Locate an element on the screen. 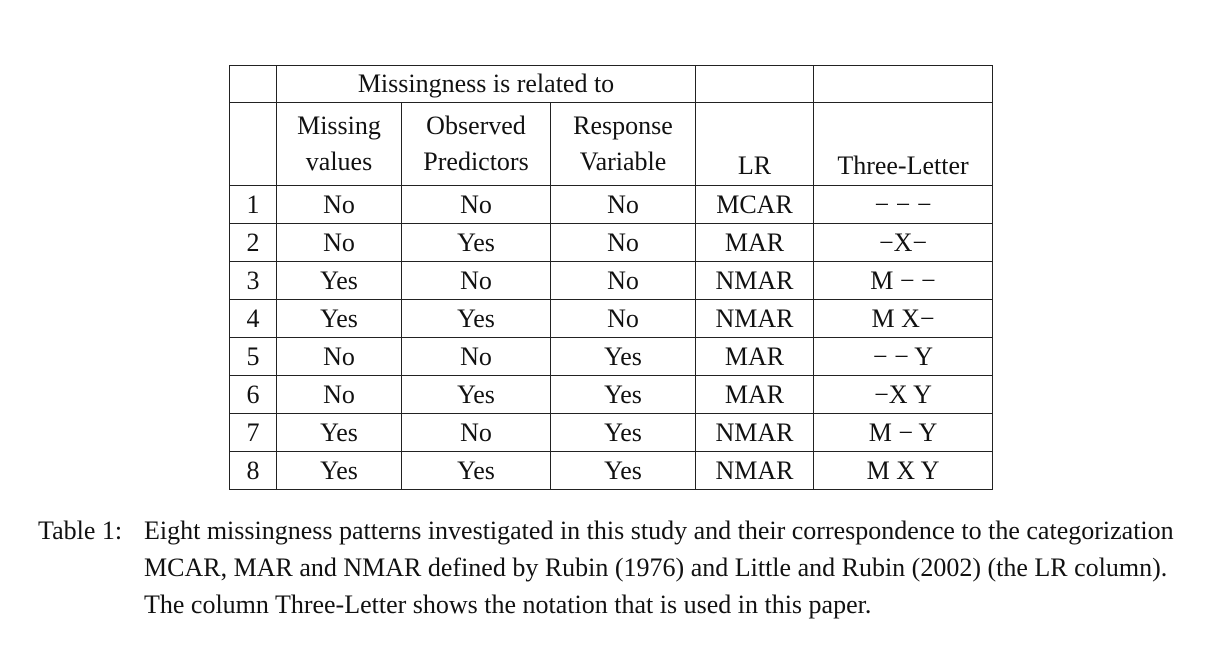  row-index-cell: 8 is located at coordinates (253, 470).